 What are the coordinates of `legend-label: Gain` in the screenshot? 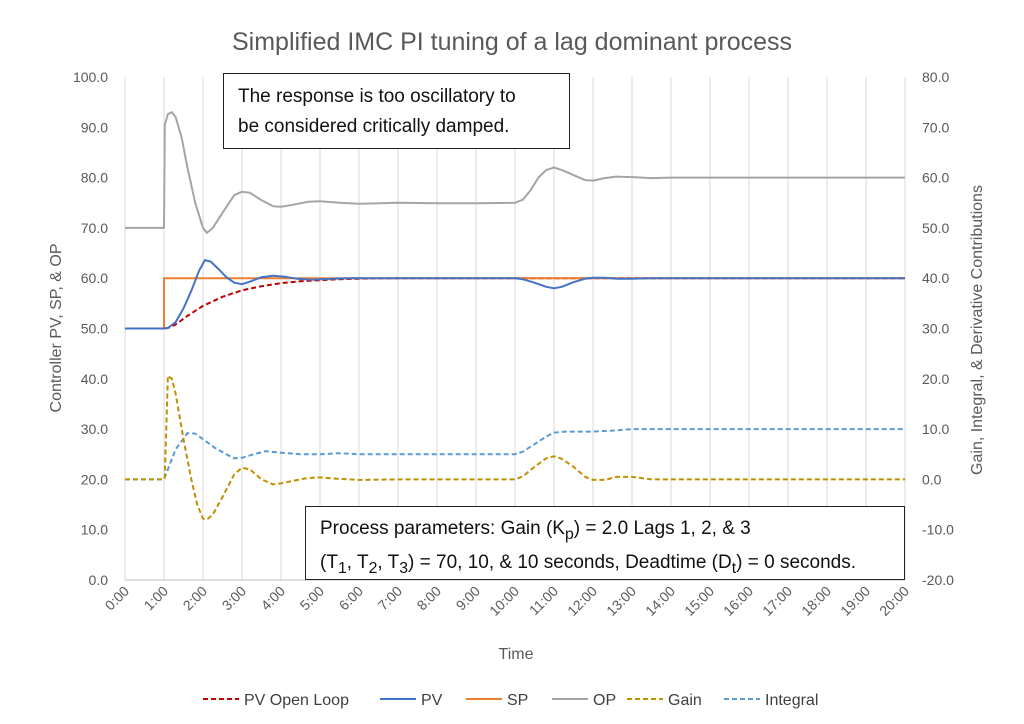 It's located at (685, 700).